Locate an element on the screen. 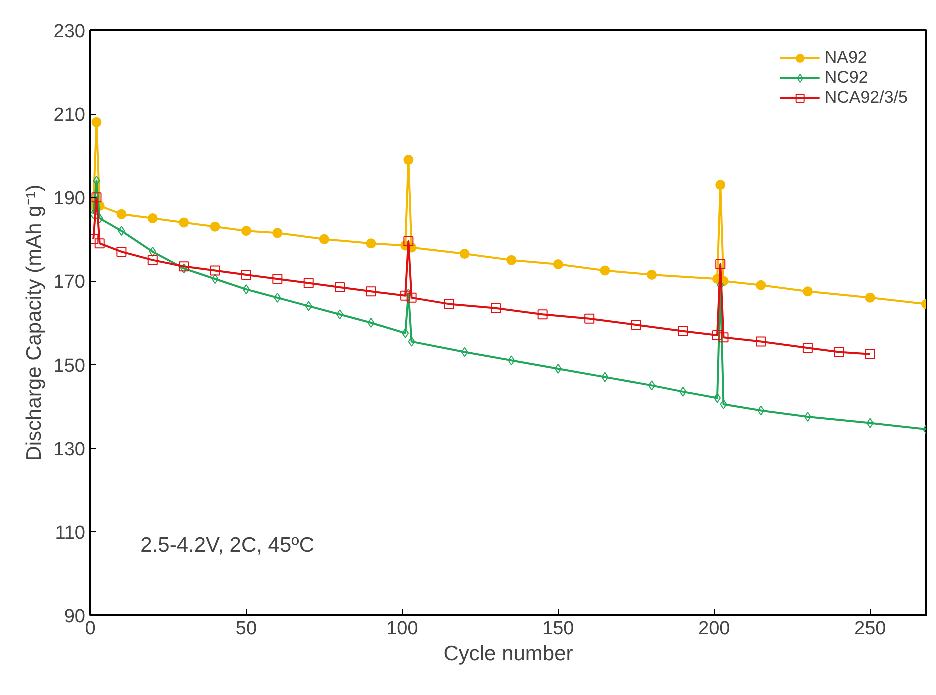 The height and width of the screenshot is (695, 936). x-tick-label: 200 is located at coordinates (714, 629).